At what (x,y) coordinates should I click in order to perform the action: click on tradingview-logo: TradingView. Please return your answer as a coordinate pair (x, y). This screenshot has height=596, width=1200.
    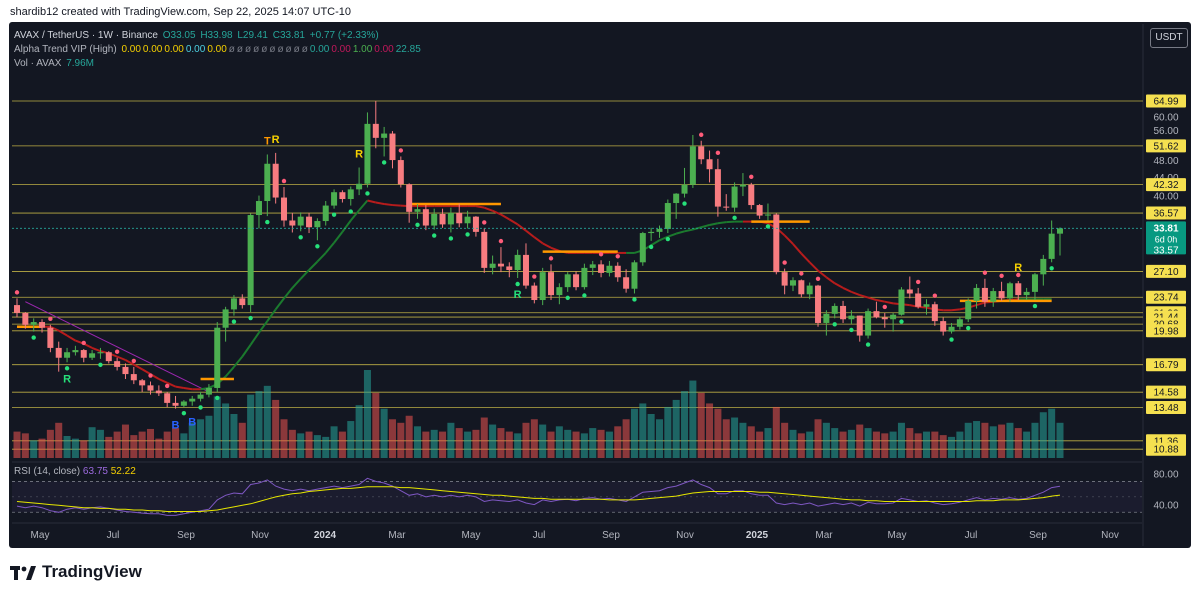
    Looking at the image, I should click on (76, 572).